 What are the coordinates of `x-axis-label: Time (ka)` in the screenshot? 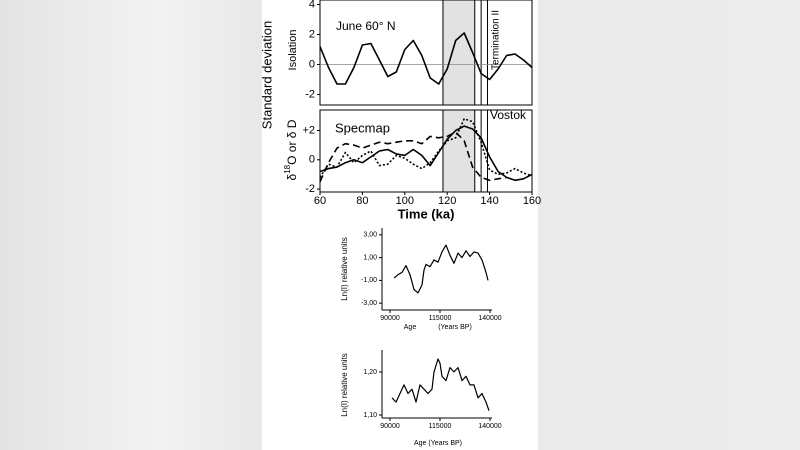 It's located at (426, 213).